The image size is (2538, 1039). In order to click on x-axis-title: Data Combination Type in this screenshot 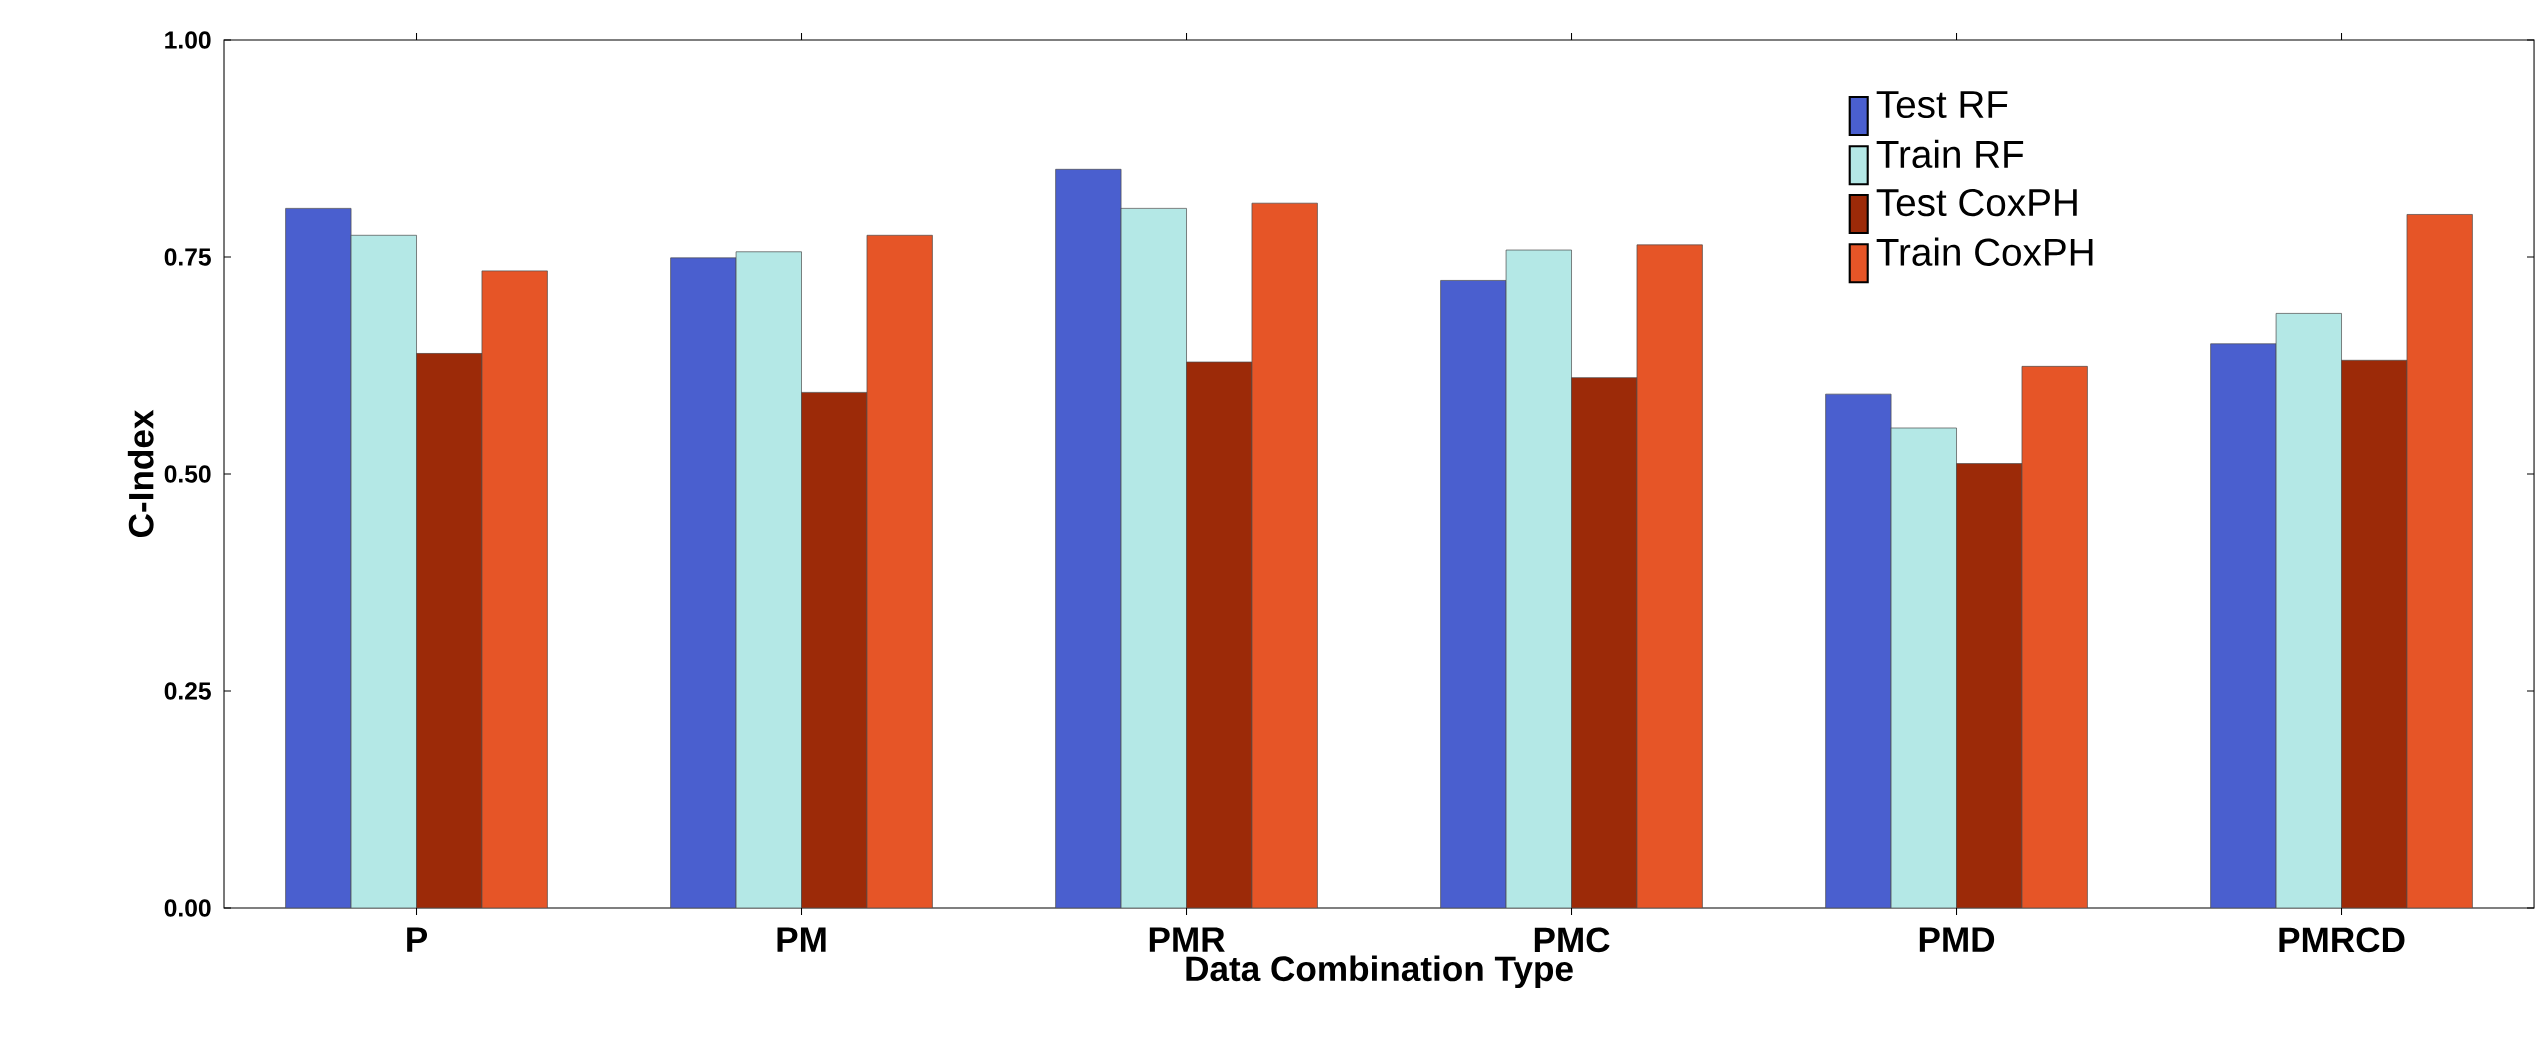, I will do `click(1379, 972)`.